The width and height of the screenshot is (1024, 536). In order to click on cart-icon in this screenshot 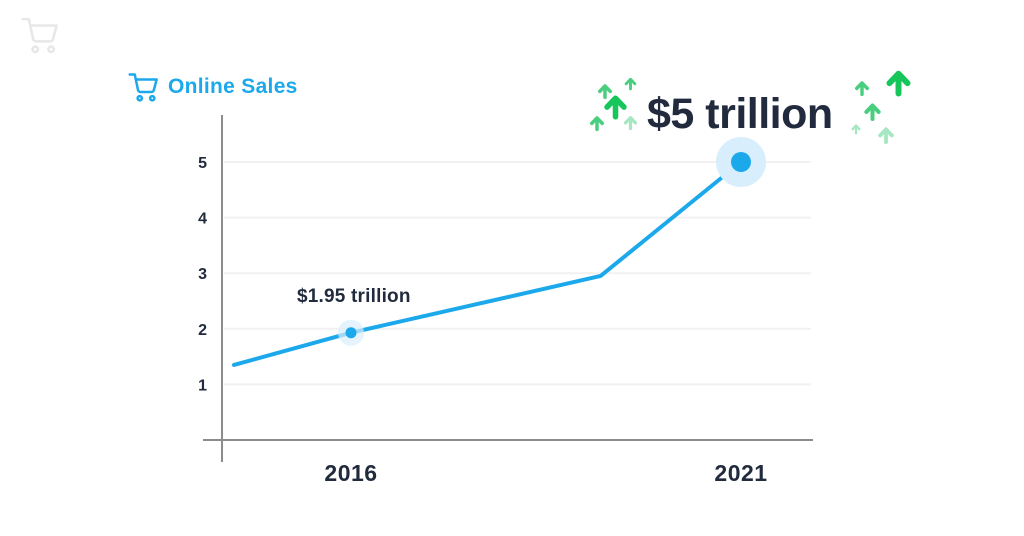, I will do `click(143, 87)`.